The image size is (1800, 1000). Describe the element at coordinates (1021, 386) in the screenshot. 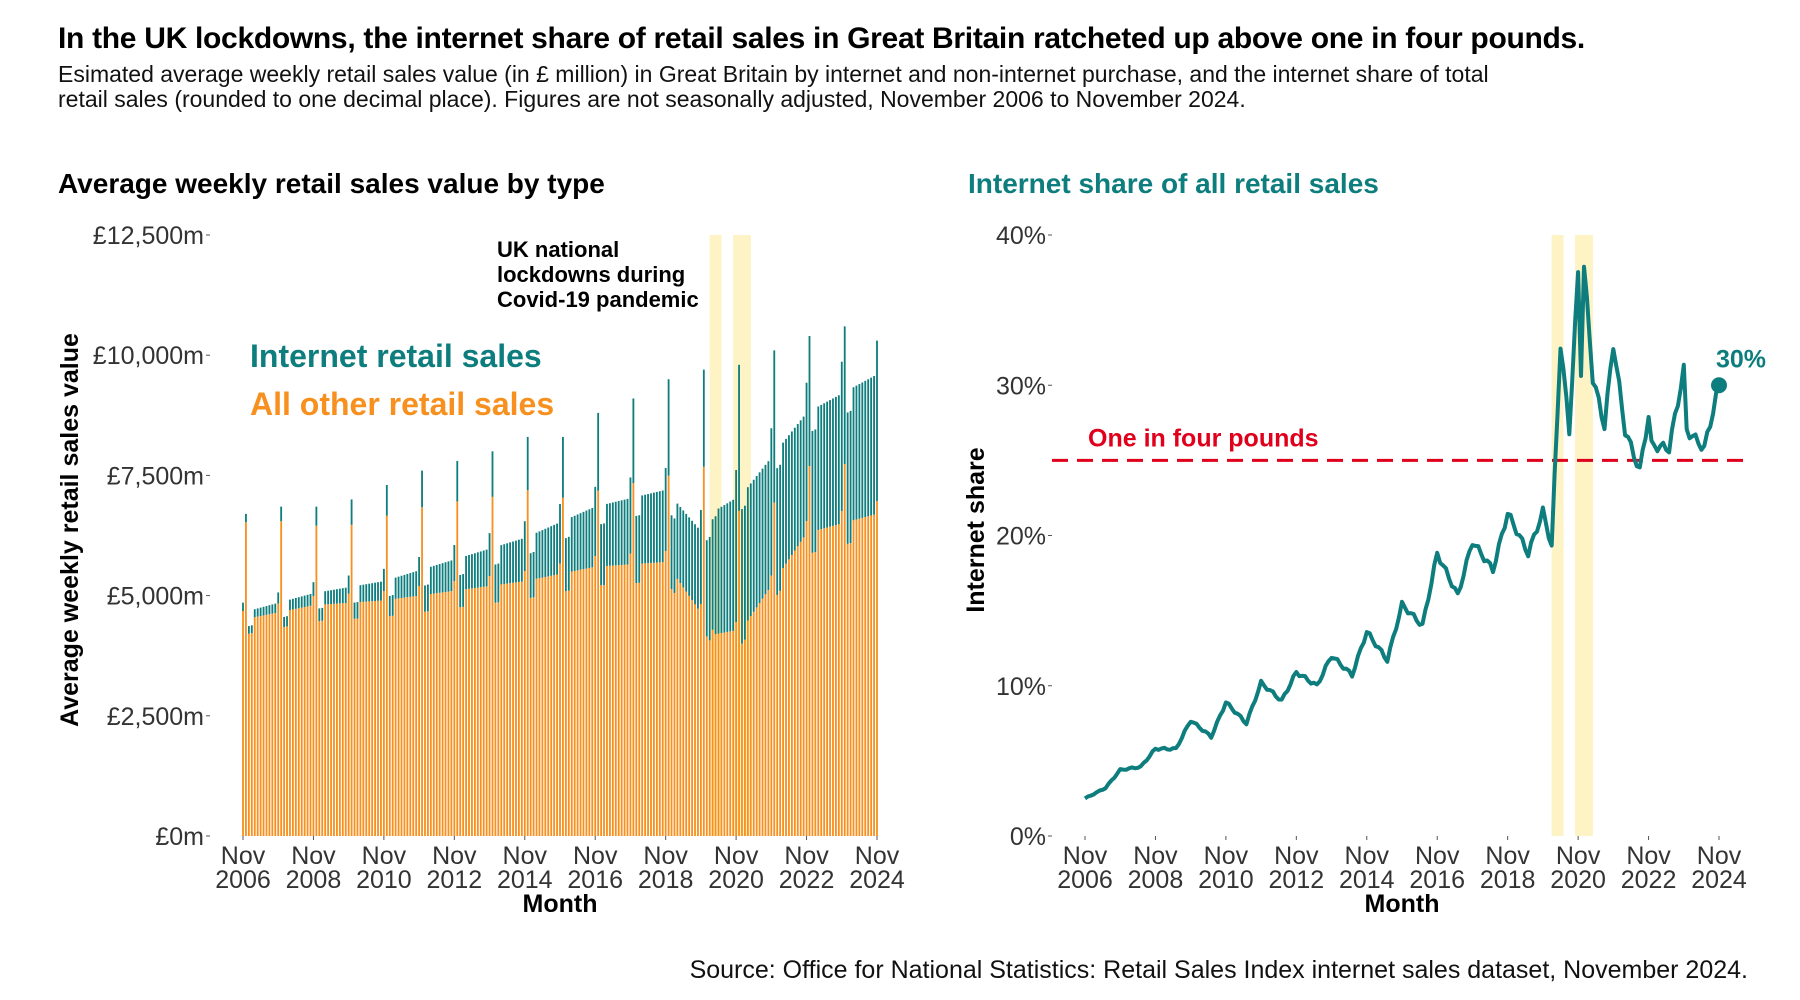

I see `y-tick-label: 30%` at that location.